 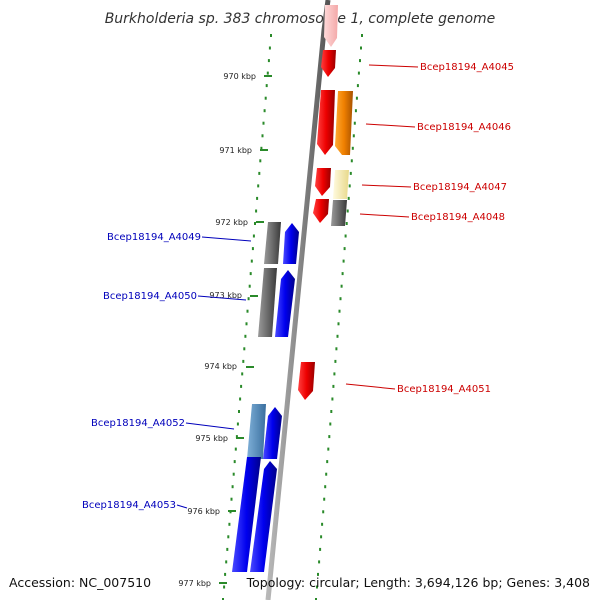 What do you see at coordinates (231, 222) in the screenshot?
I see `kbp-tick-label: 972 kbp` at bounding box center [231, 222].